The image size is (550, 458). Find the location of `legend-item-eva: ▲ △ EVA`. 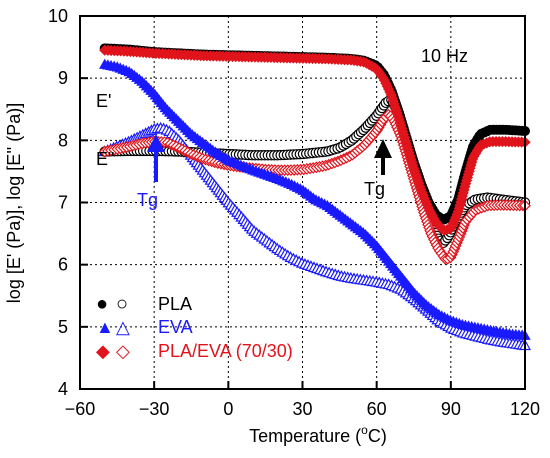

legend-item-eva: ▲ △ EVA is located at coordinates (144, 327).